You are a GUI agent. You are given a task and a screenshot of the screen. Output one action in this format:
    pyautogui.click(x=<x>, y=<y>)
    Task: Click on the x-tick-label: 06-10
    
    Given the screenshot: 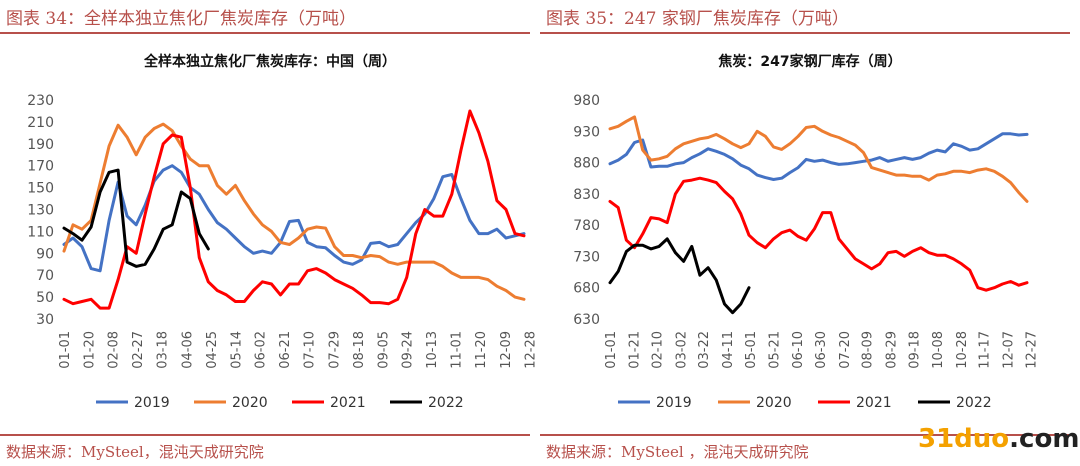 What is the action you would take?
    pyautogui.click(x=798, y=350)
    